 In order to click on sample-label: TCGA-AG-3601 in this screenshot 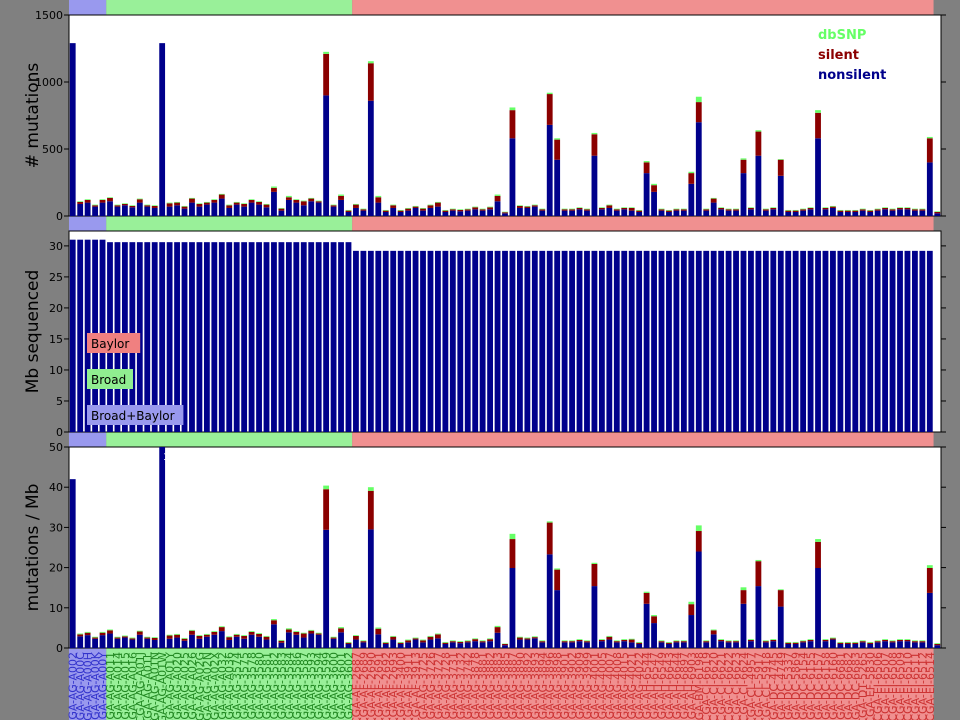, I will do `click(341, 686)`.